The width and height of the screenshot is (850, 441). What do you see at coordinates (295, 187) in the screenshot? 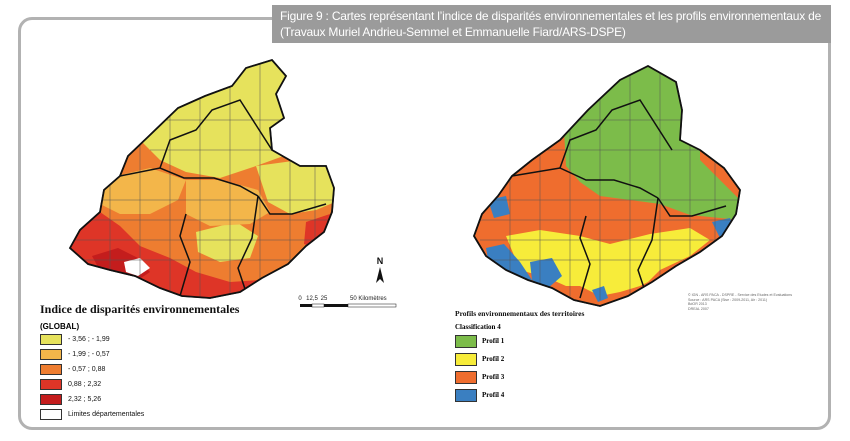
I see `zone-class1-east` at bounding box center [295, 187].